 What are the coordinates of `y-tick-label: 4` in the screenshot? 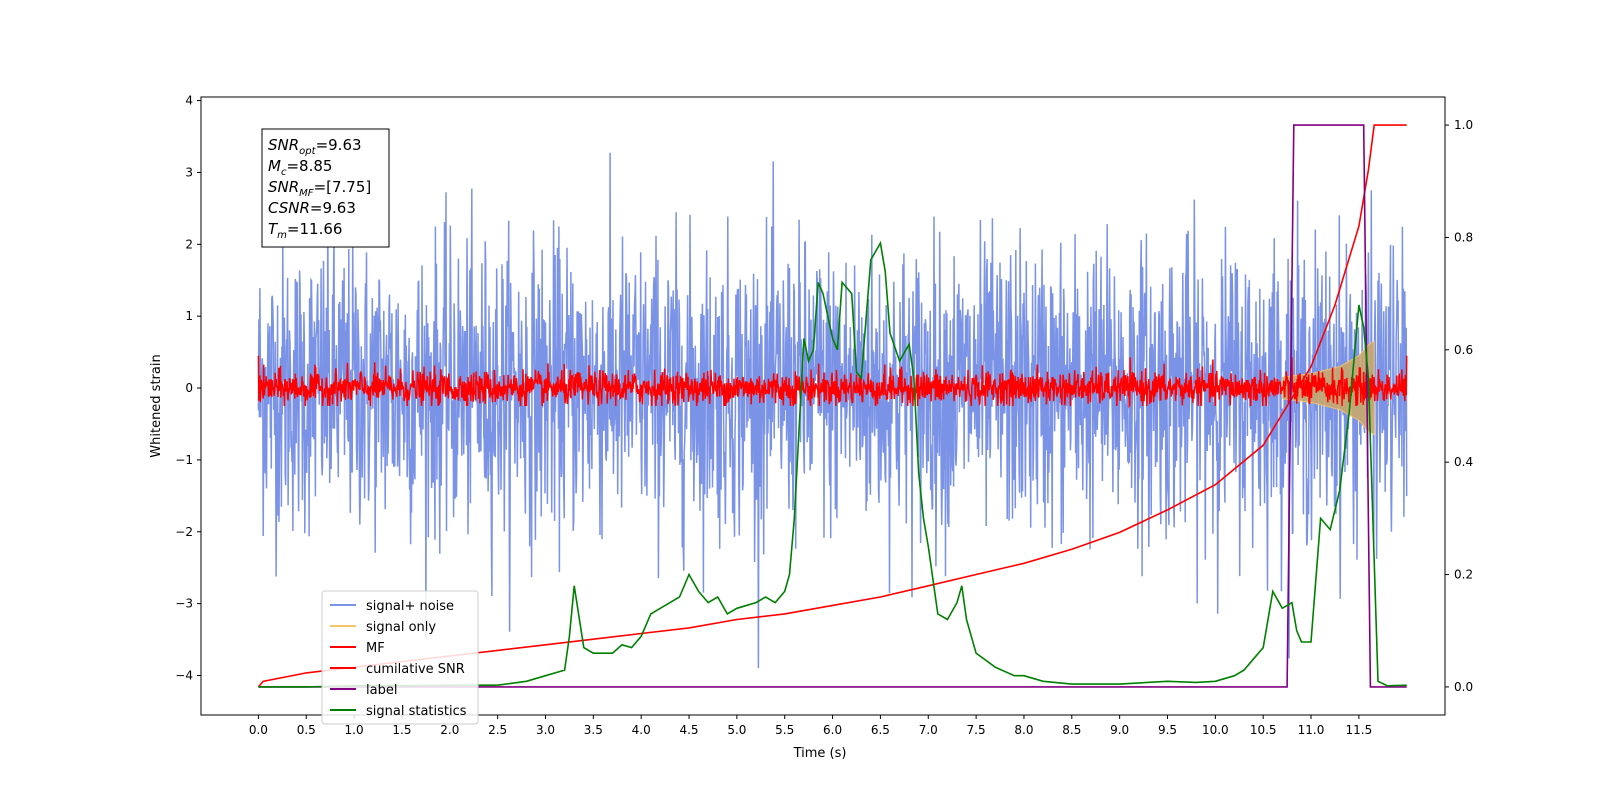 It's located at (189, 101).